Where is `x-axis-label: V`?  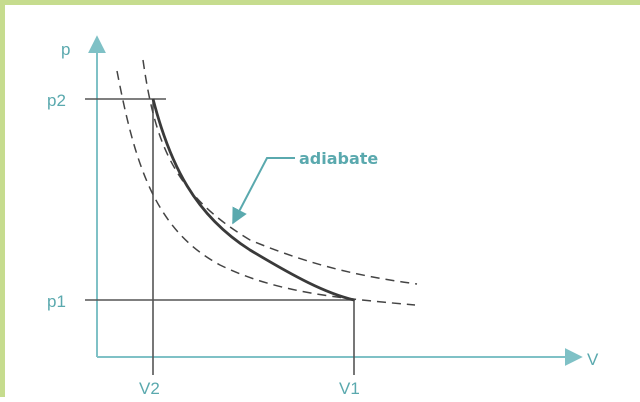 x-axis-label: V is located at coordinates (593, 359).